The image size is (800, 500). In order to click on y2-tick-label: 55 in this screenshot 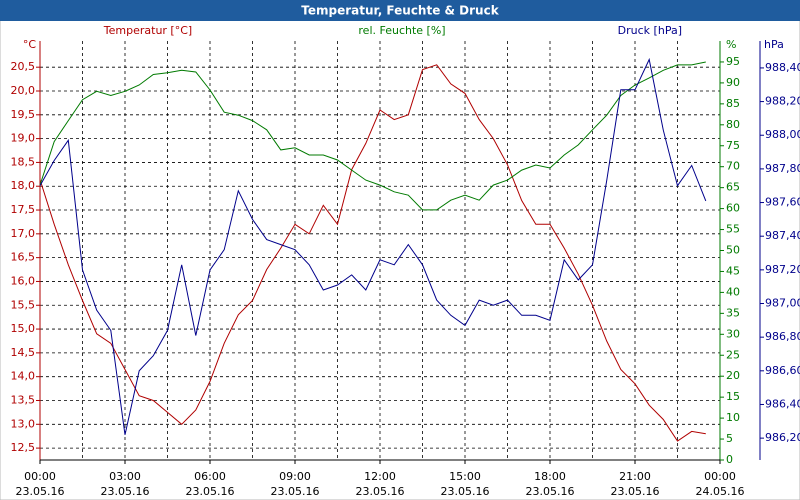, I will do `click(733, 229)`.